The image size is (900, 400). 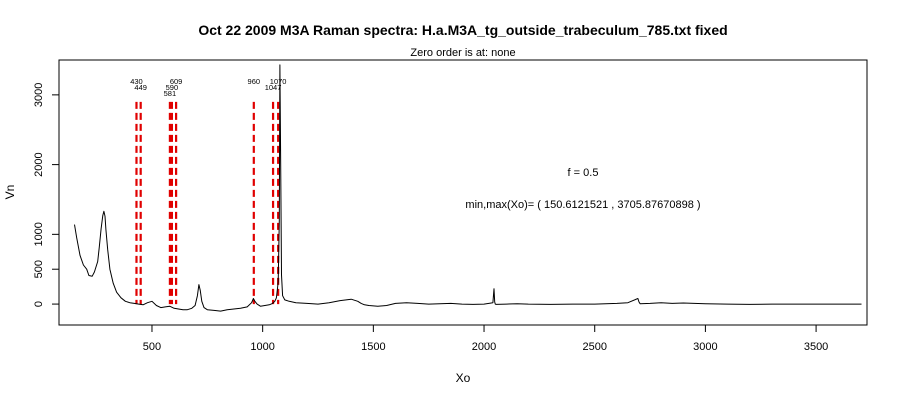 I want to click on annotation-f-value: f = 0.5, so click(x=583, y=173).